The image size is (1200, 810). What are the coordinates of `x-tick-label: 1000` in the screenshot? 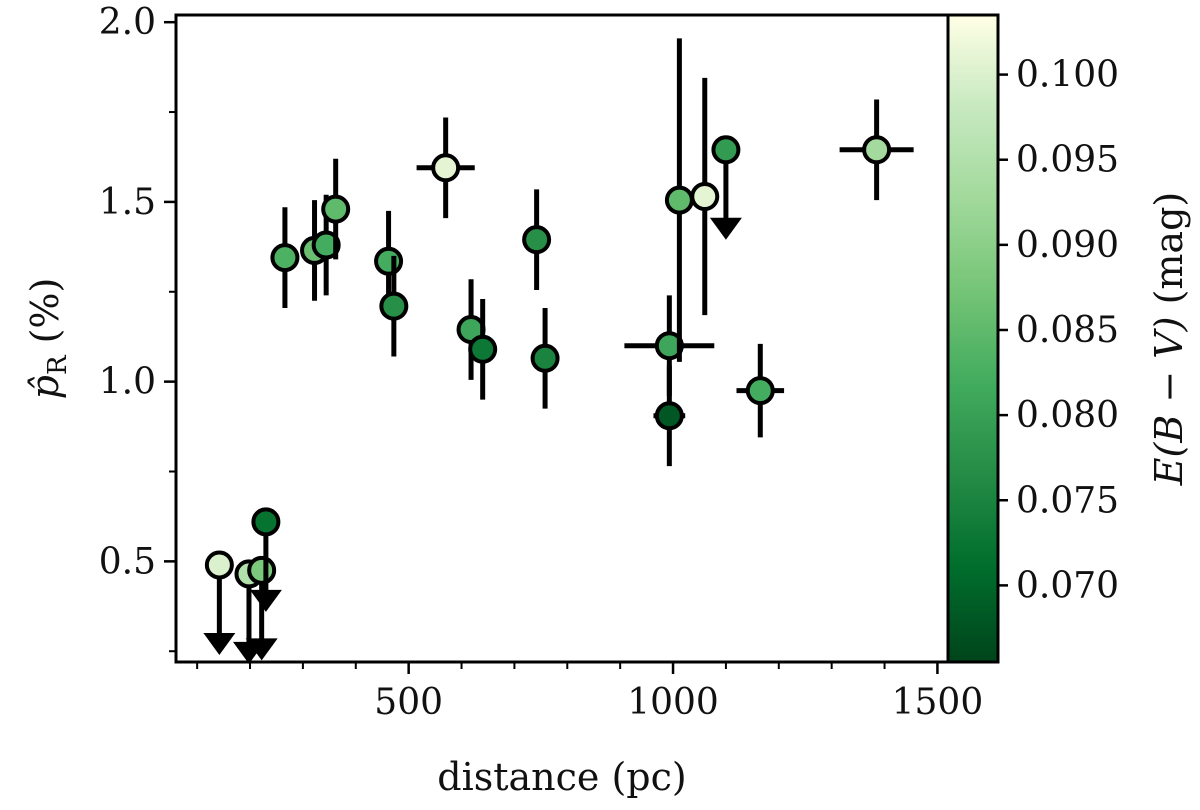 It's located at (673, 702).